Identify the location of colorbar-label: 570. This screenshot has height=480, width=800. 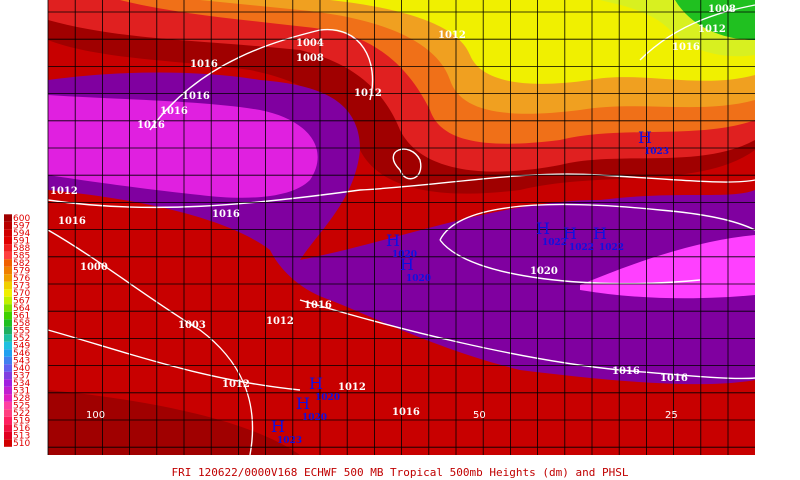
(21, 294).